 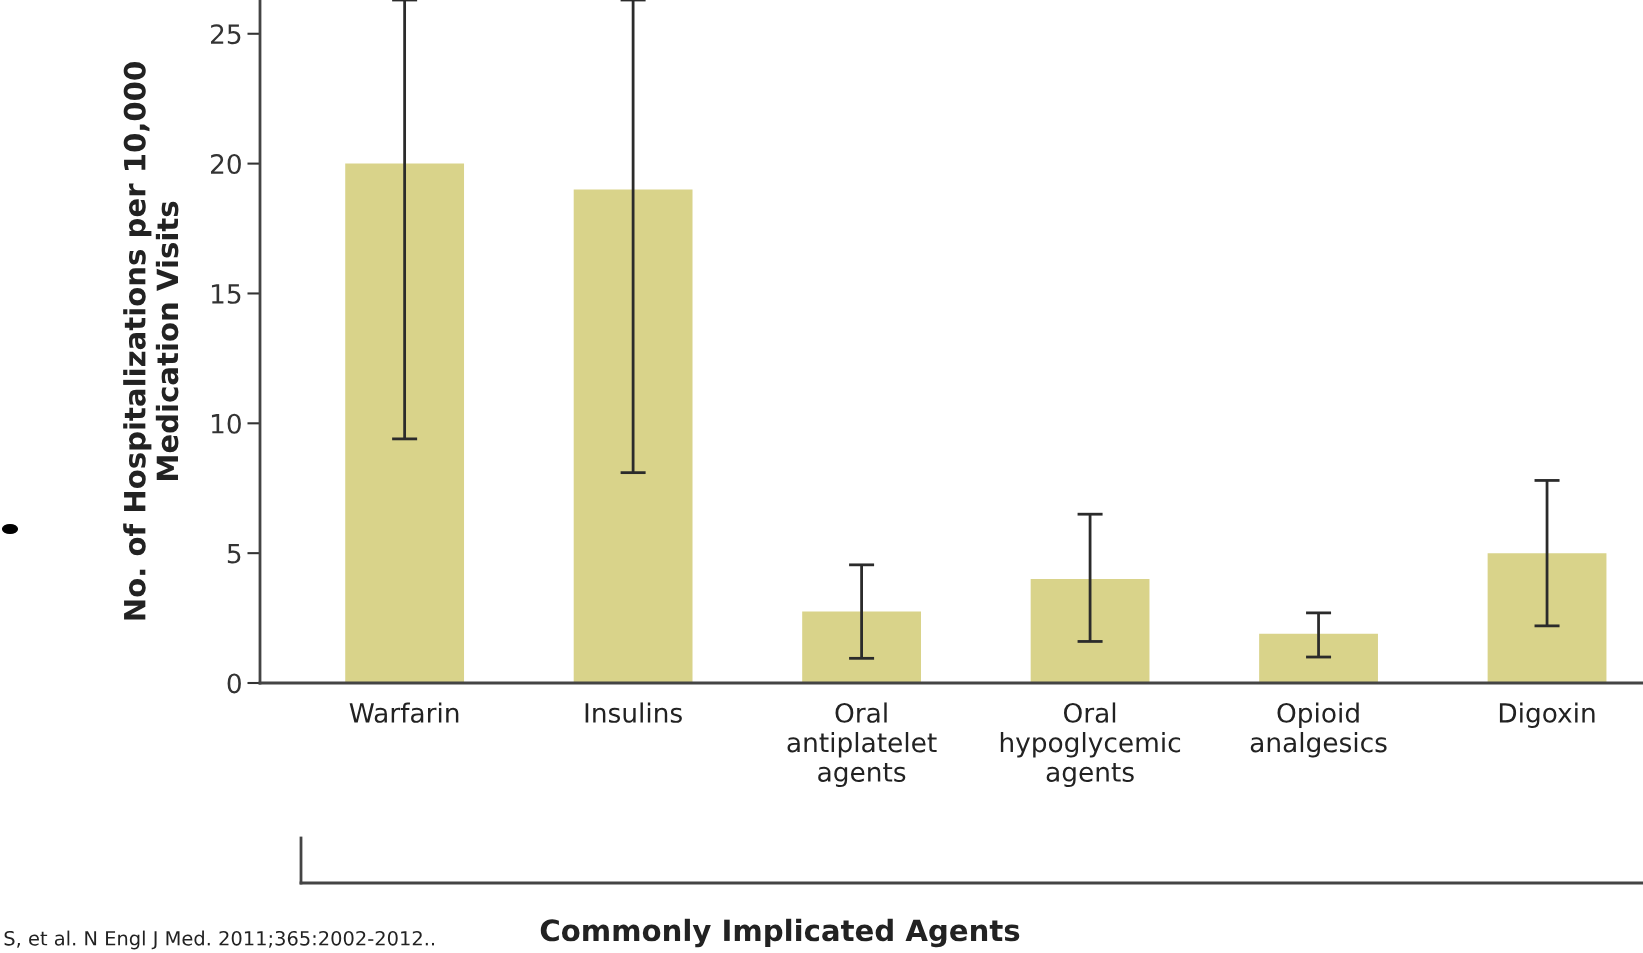 What do you see at coordinates (225, 34) in the screenshot?
I see `y-tick-label: 25` at bounding box center [225, 34].